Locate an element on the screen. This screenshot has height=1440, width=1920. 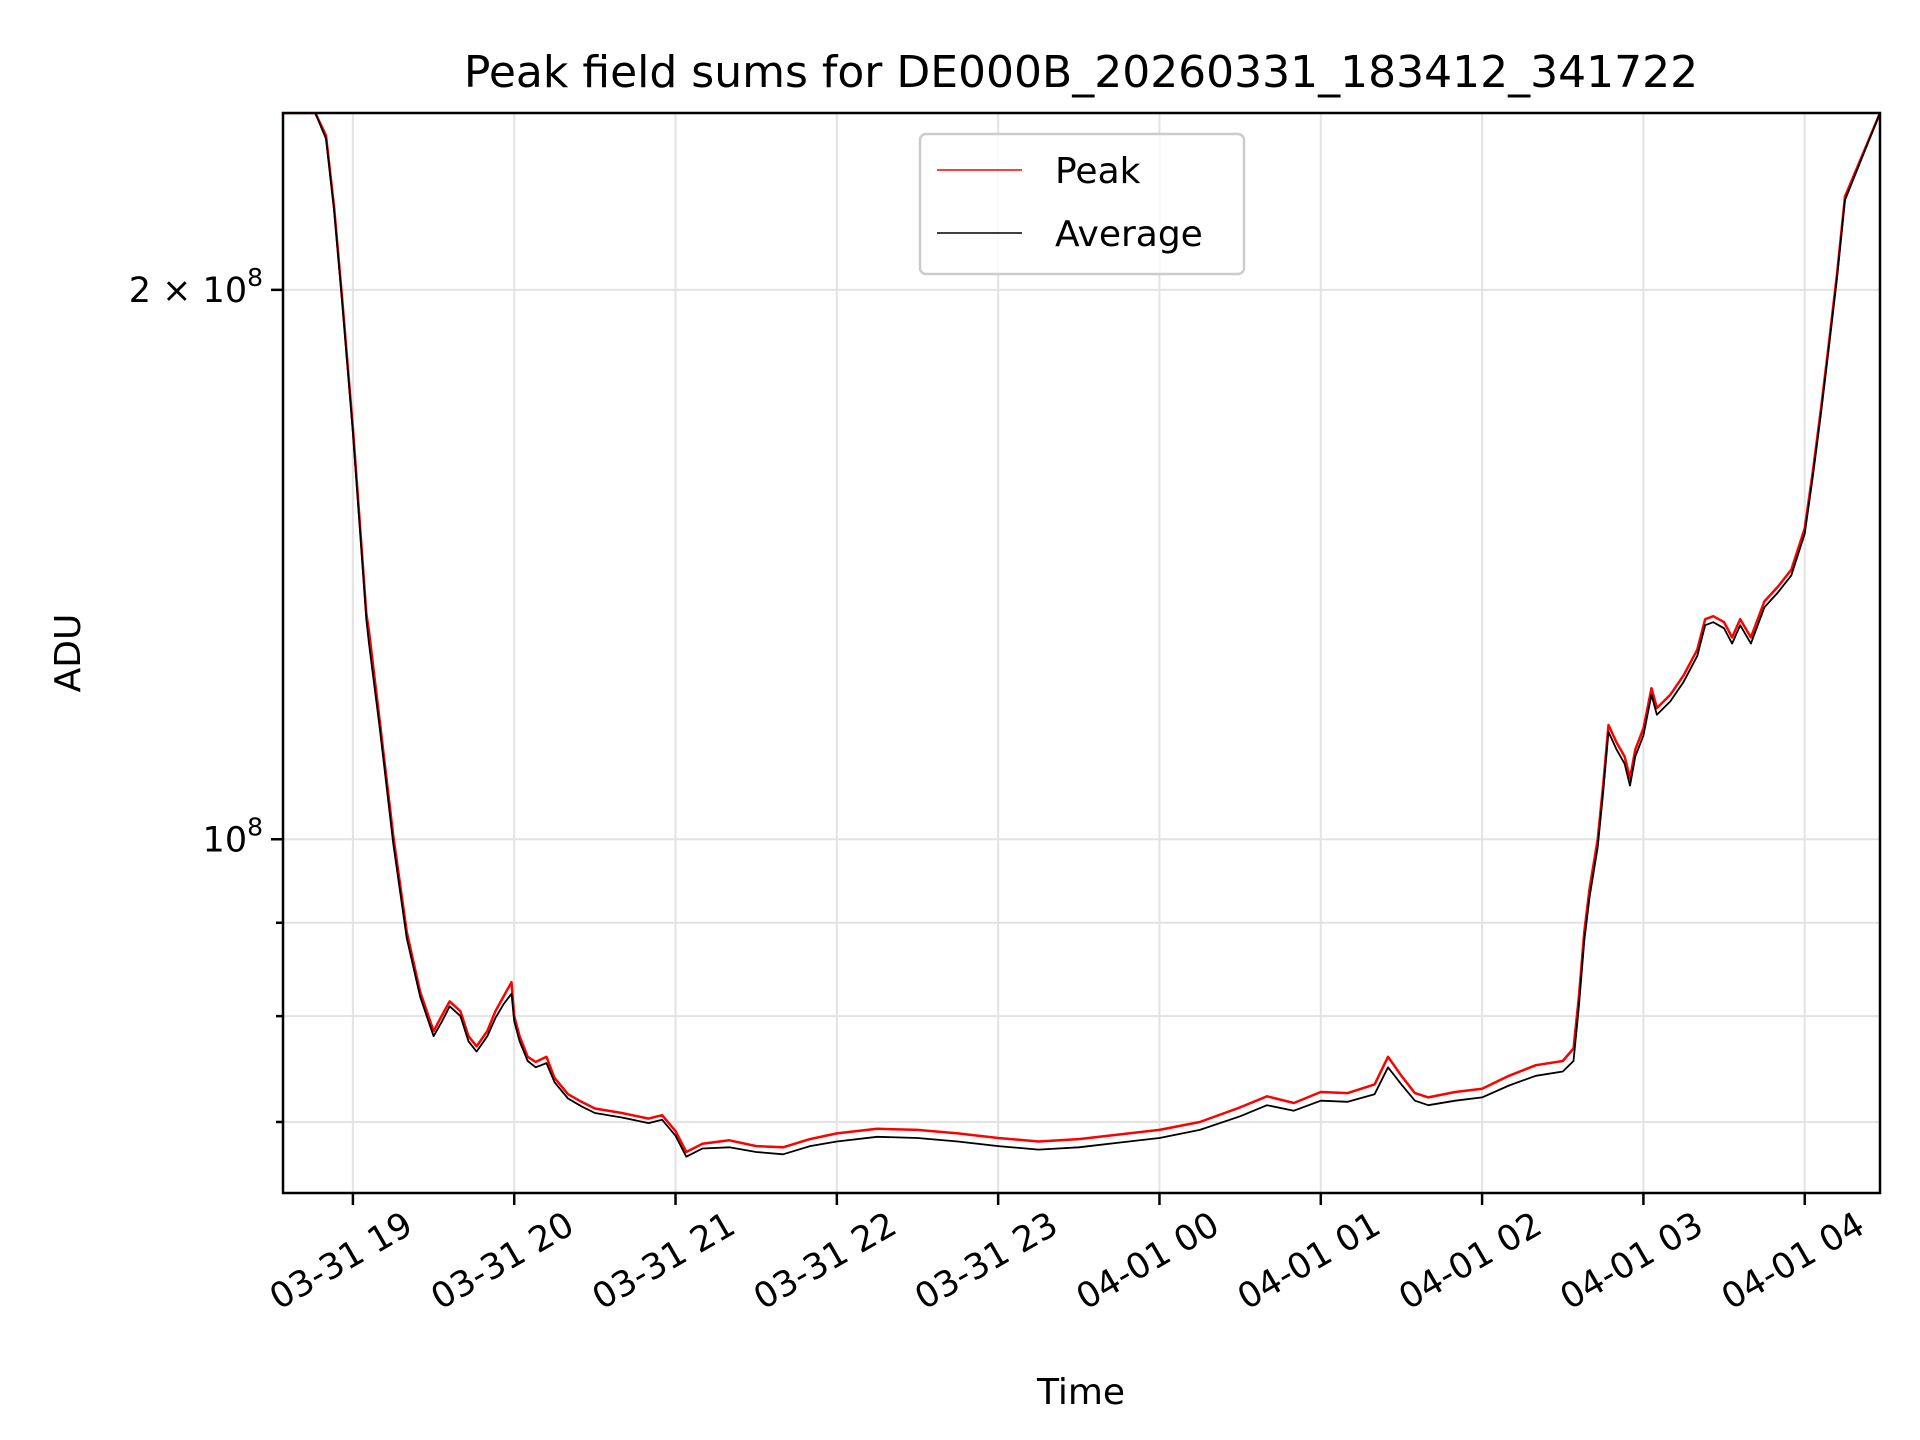
legend-label-average: Average is located at coordinates (1129, 234).